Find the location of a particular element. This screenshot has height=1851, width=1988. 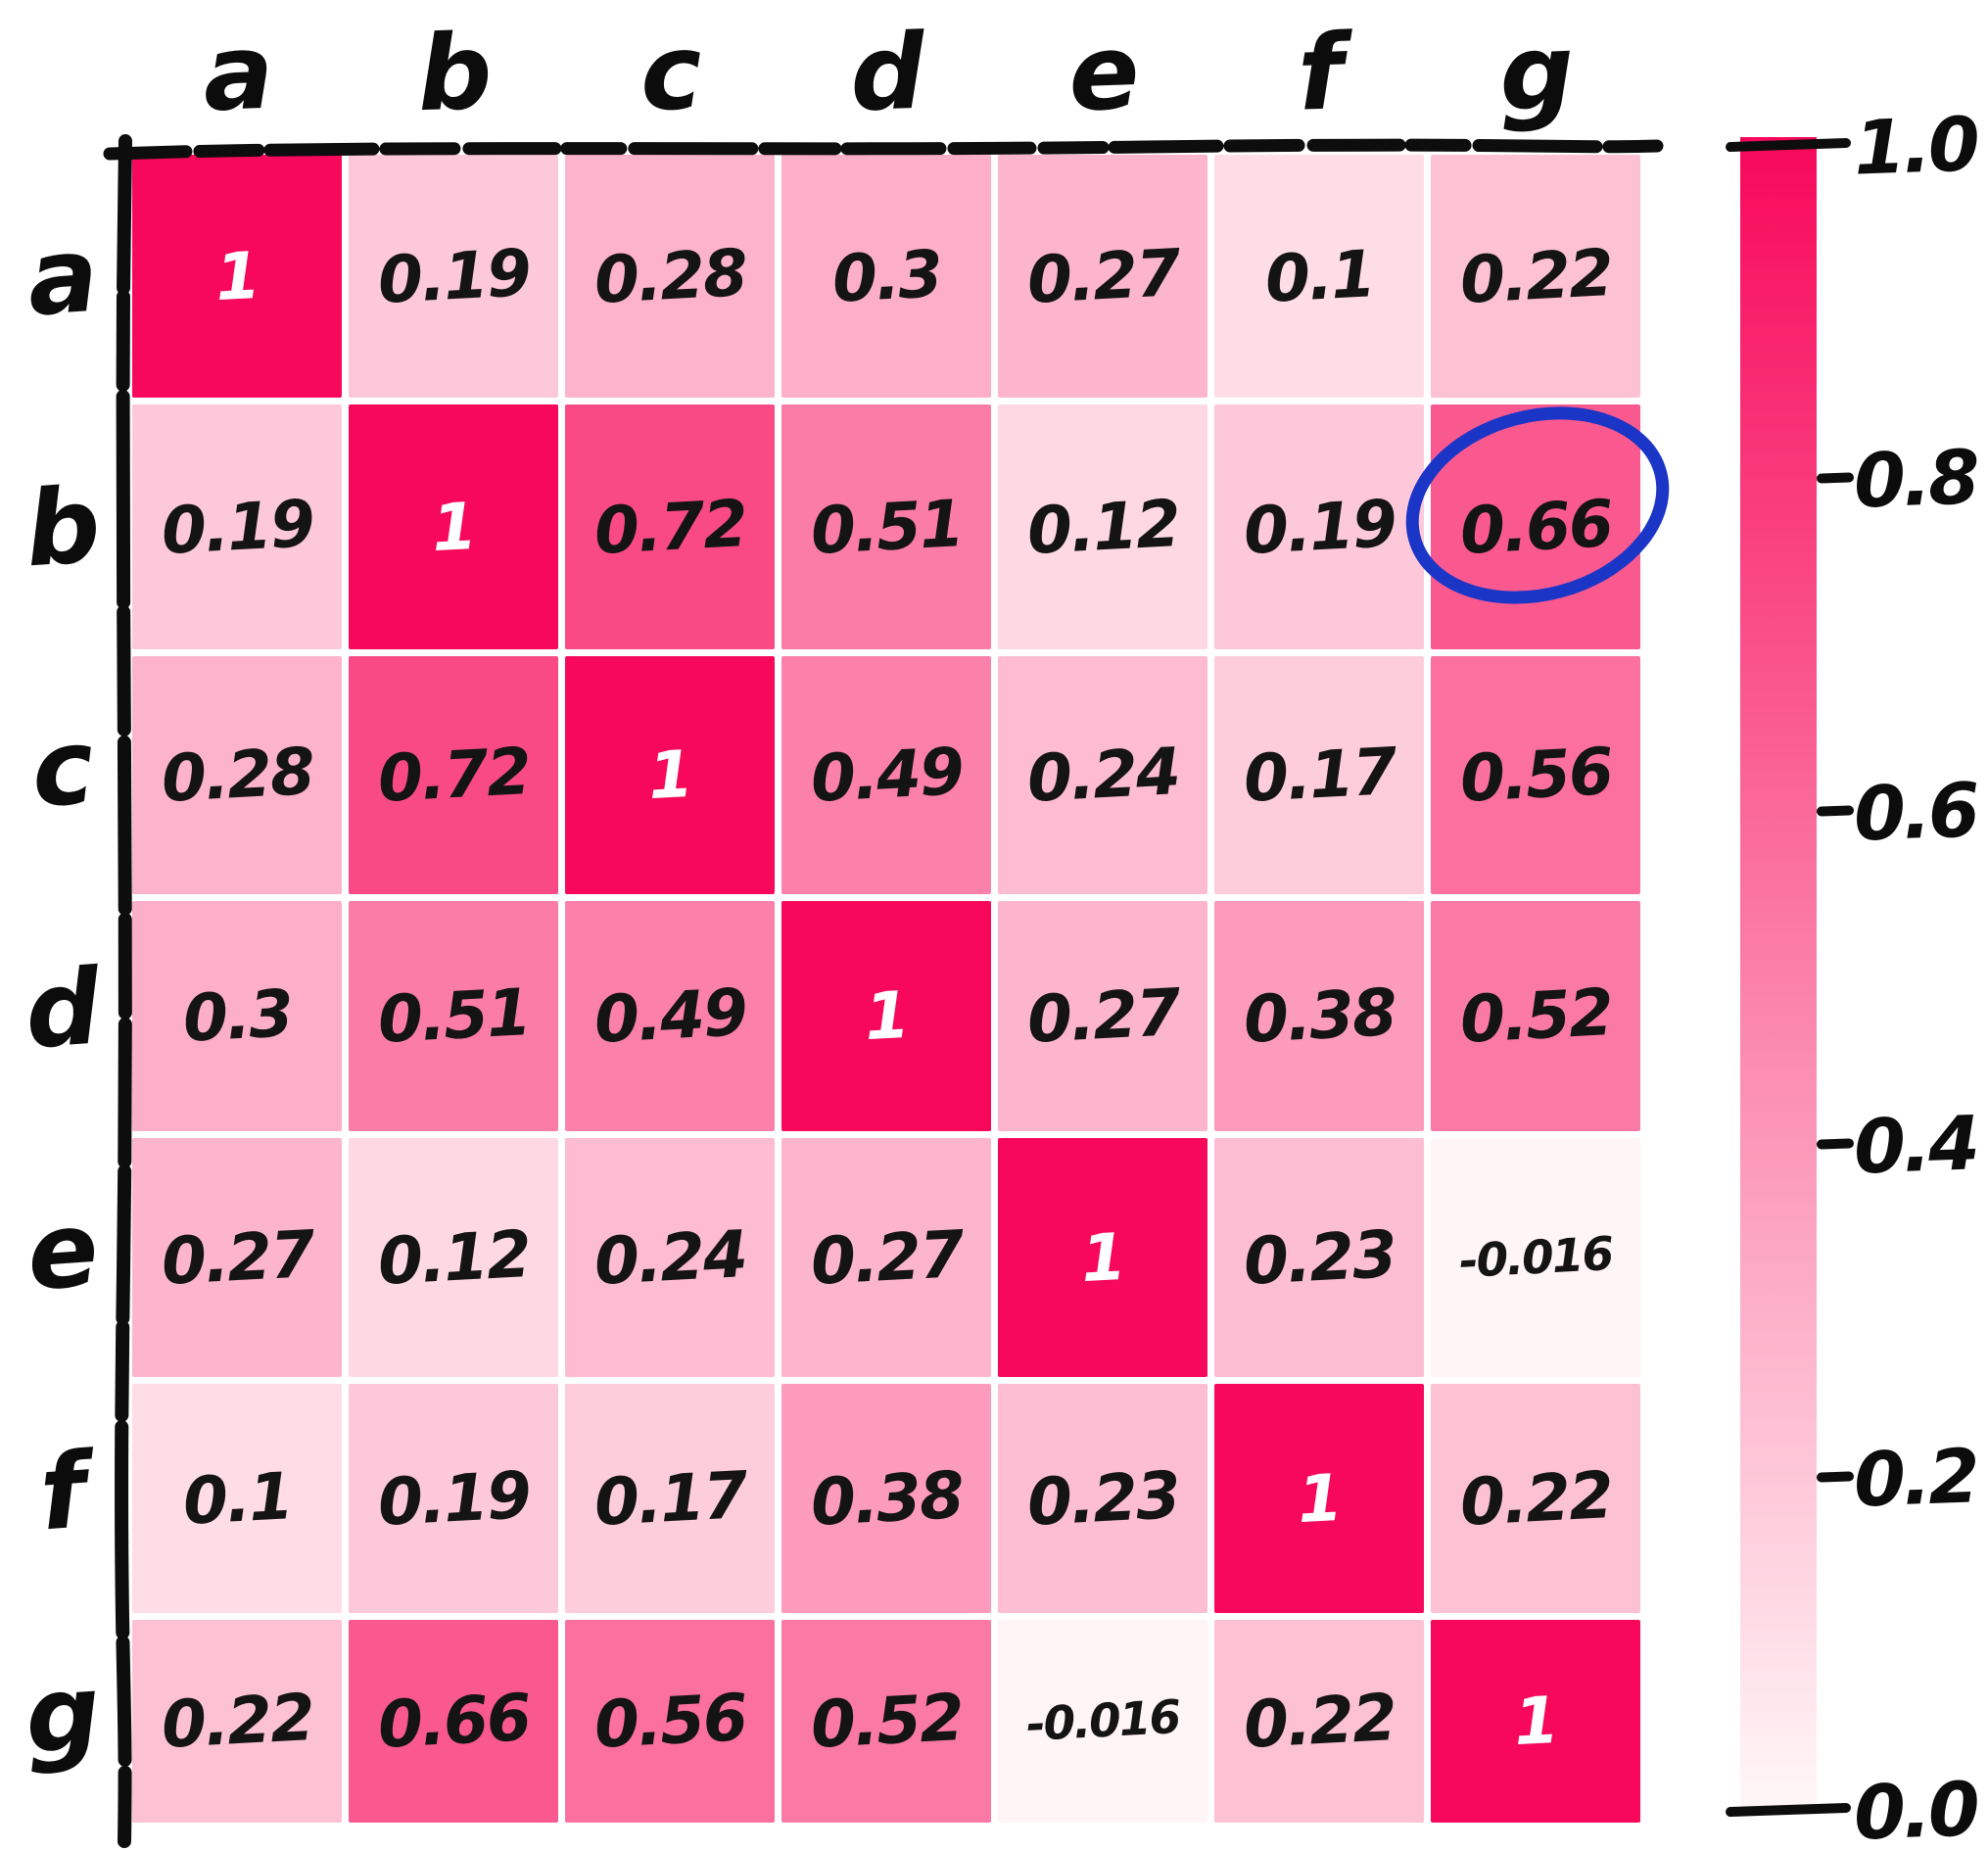

heatmap-cell-c-a: 0.28 is located at coordinates (237, 775).